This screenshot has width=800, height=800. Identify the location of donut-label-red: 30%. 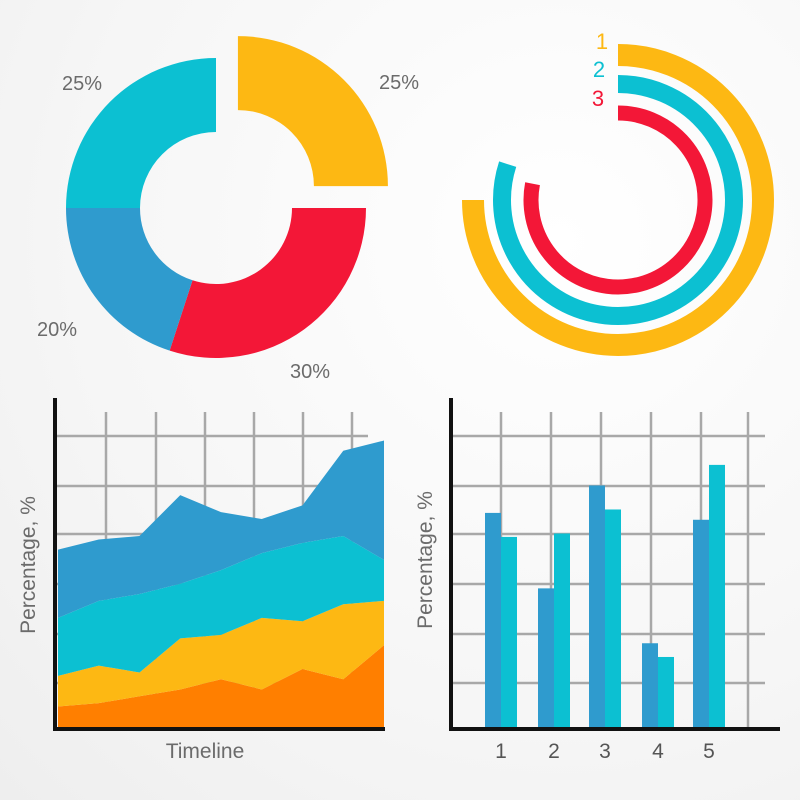
(310, 372).